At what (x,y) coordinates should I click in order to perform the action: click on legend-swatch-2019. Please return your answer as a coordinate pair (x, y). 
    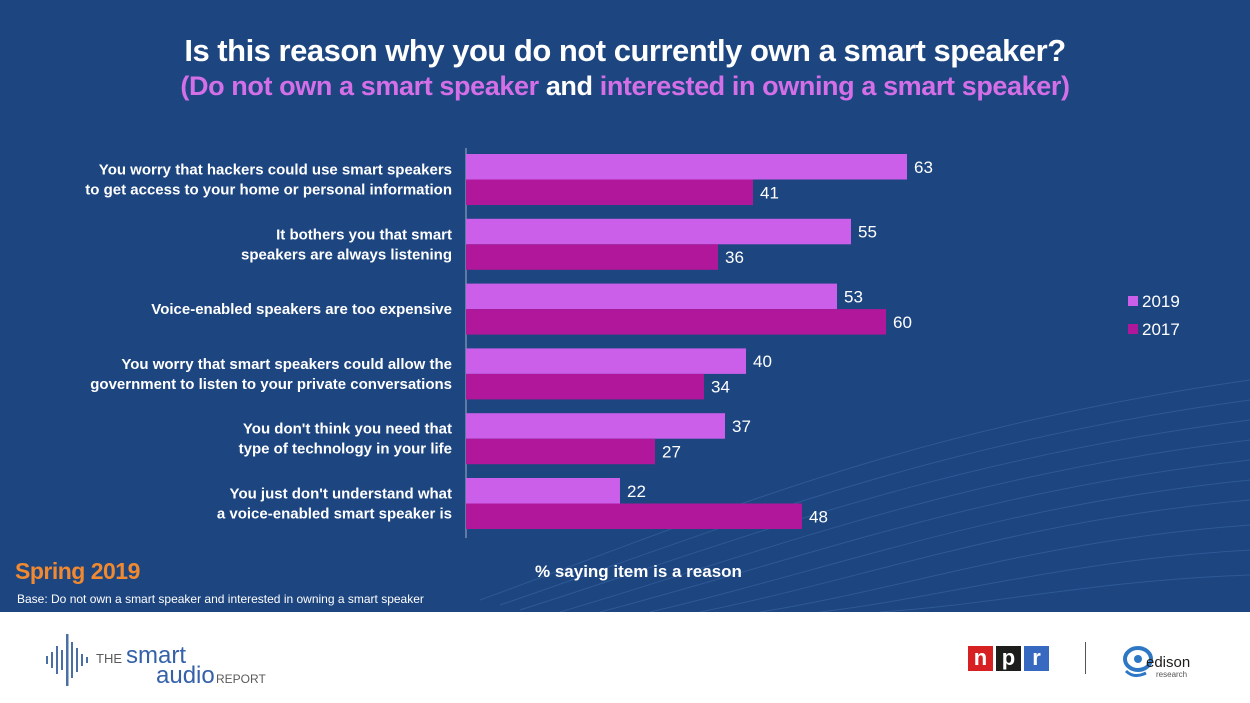
    Looking at the image, I should click on (1133, 301).